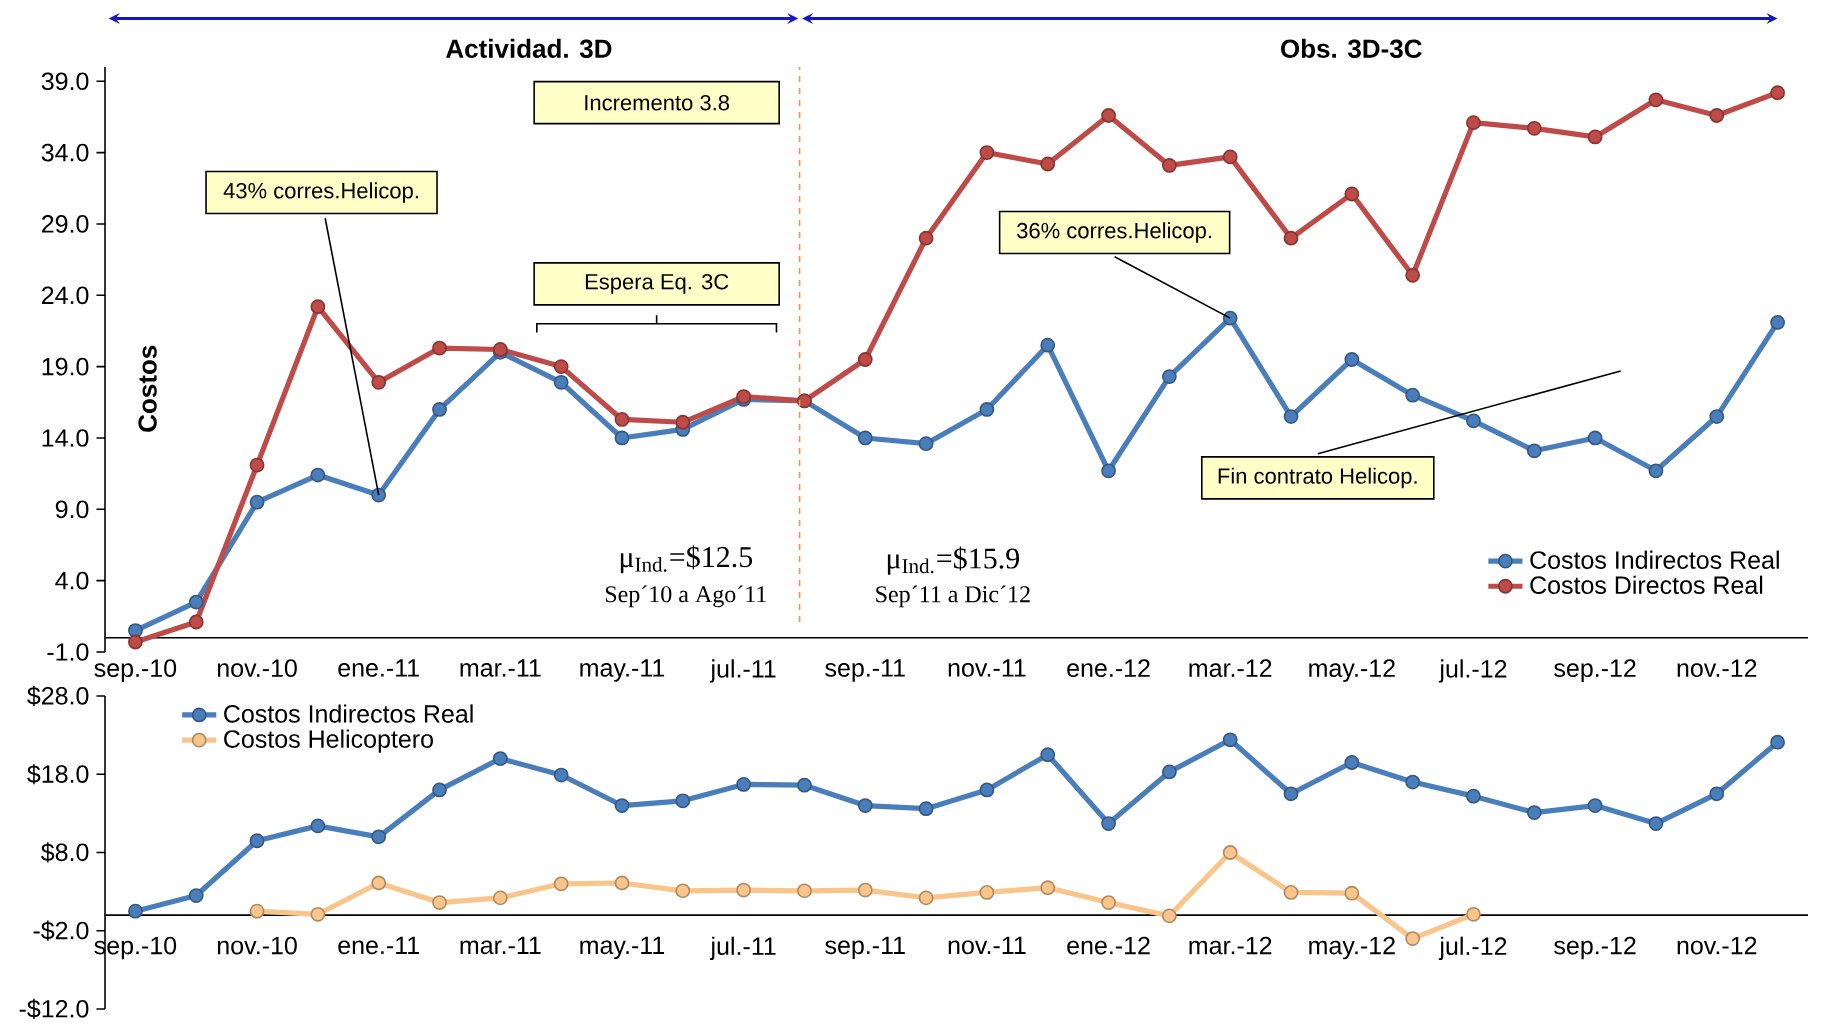  Describe the element at coordinates (61, 930) in the screenshot. I see `y-tick-label: -$2.0` at that location.